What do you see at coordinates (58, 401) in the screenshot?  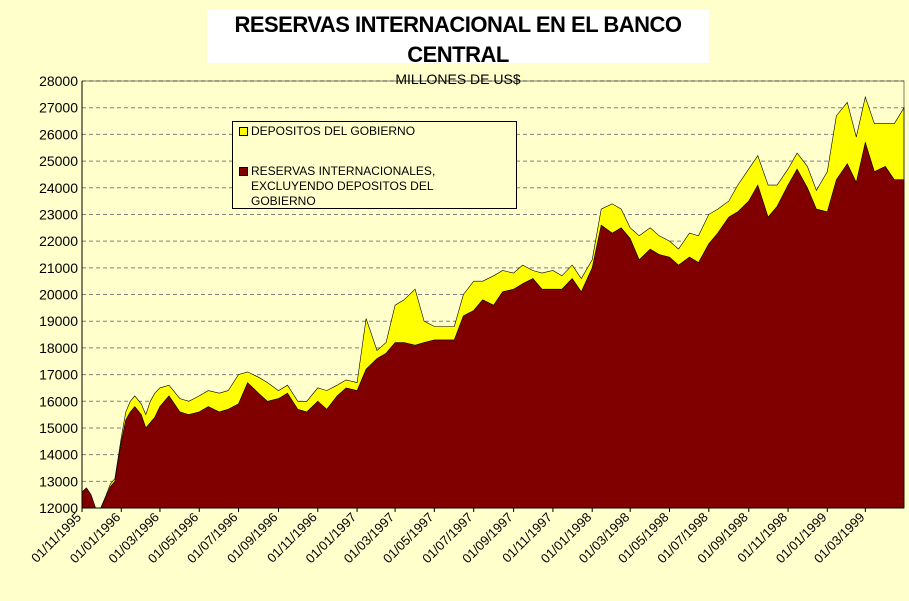 I see `y-tick-label: 16000` at bounding box center [58, 401].